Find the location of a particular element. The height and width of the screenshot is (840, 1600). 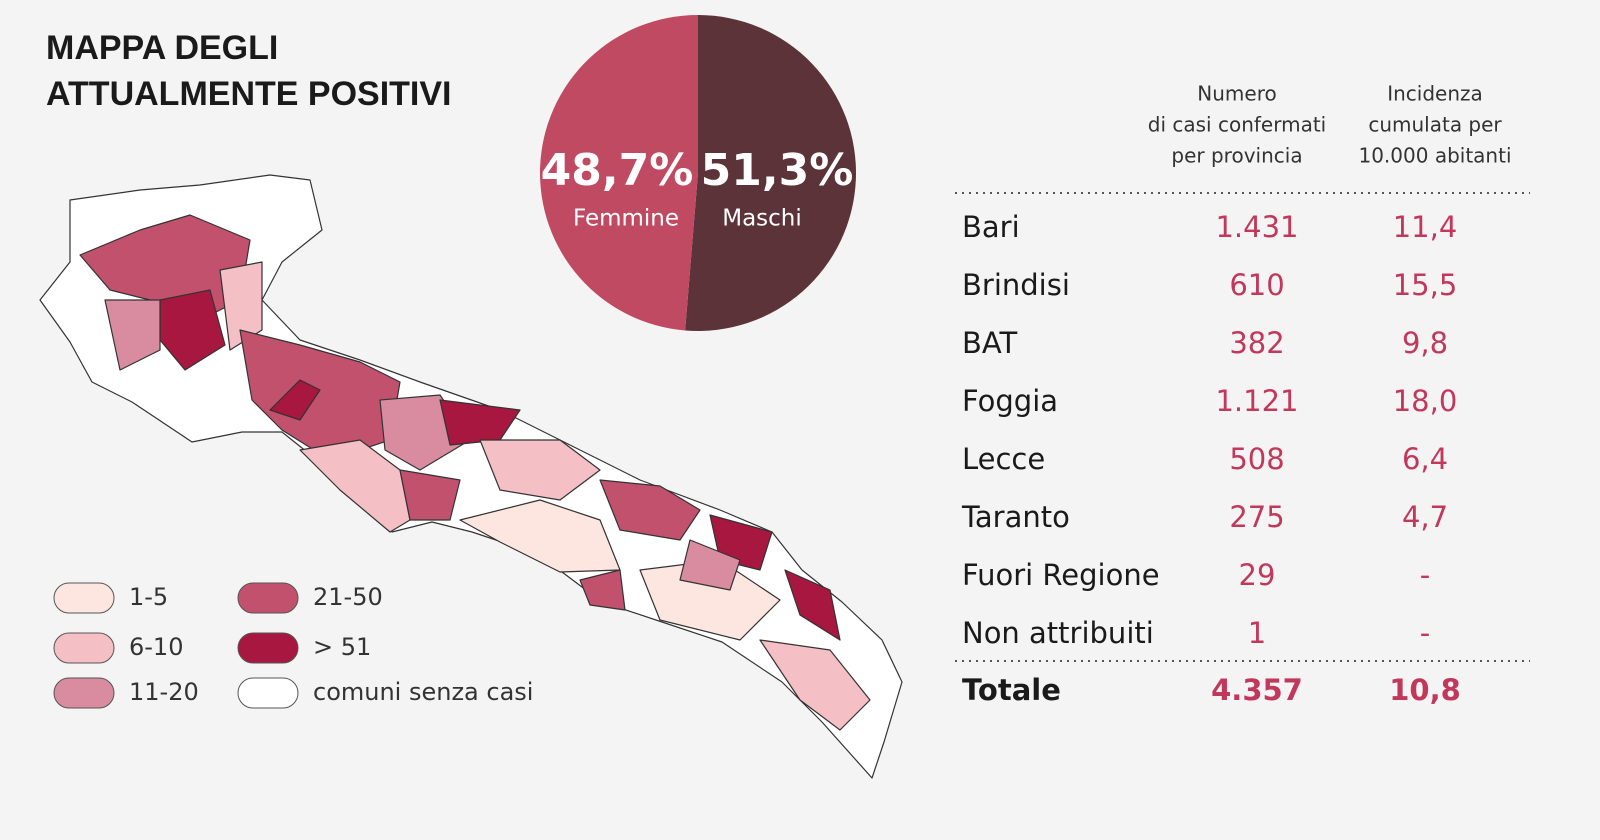

column-header: cumulata per is located at coordinates (1435, 125).